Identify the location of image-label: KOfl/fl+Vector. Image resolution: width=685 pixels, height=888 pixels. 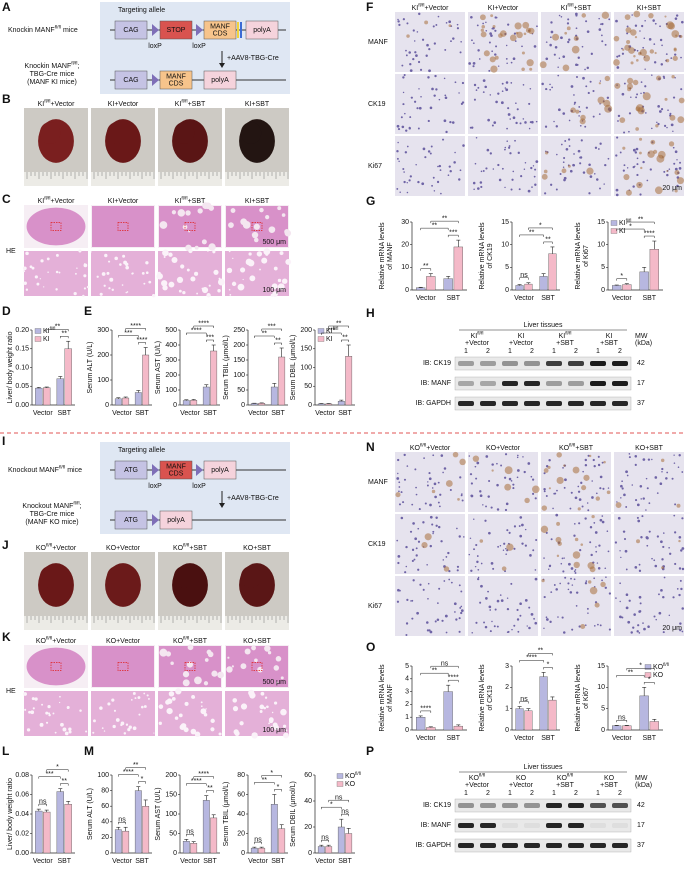
(56, 547).